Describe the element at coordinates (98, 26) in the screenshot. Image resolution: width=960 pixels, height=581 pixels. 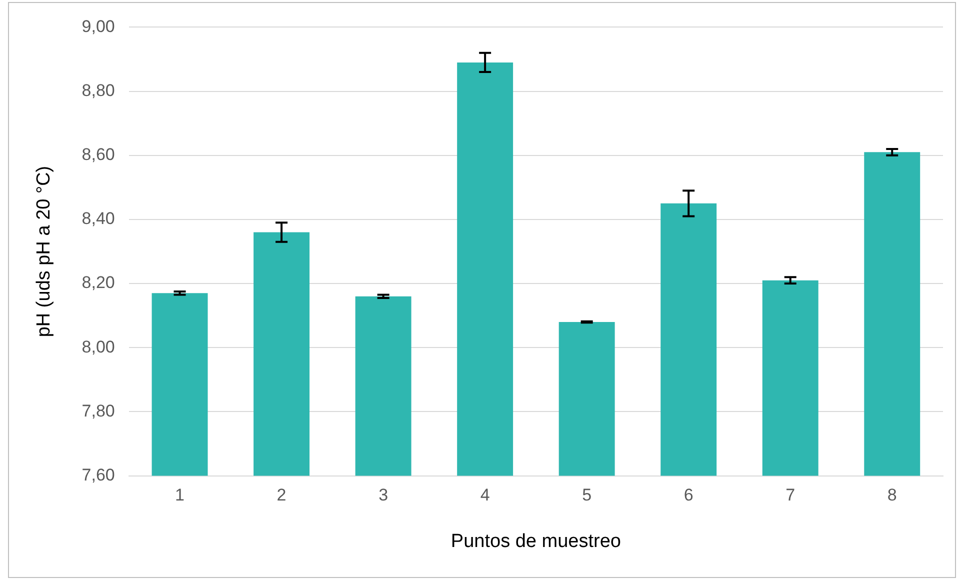
I see `y-tick-label: 9,00` at that location.